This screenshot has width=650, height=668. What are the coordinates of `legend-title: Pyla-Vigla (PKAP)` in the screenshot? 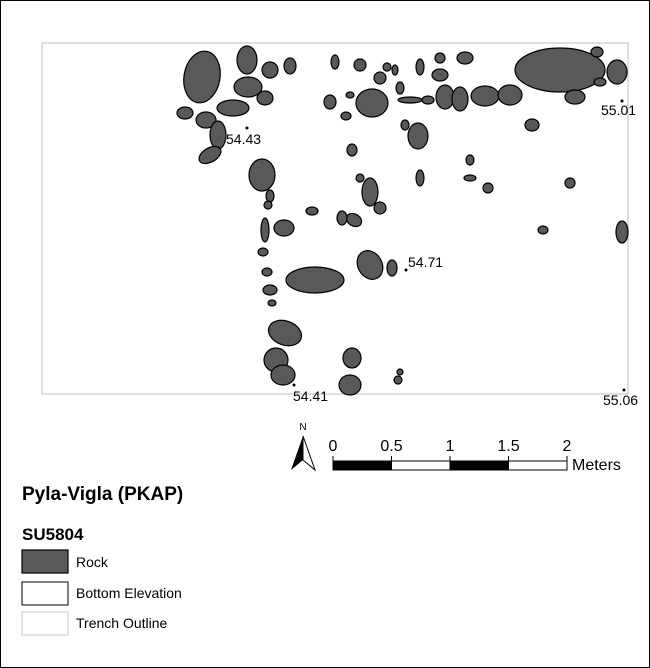 It's located at (102, 494).